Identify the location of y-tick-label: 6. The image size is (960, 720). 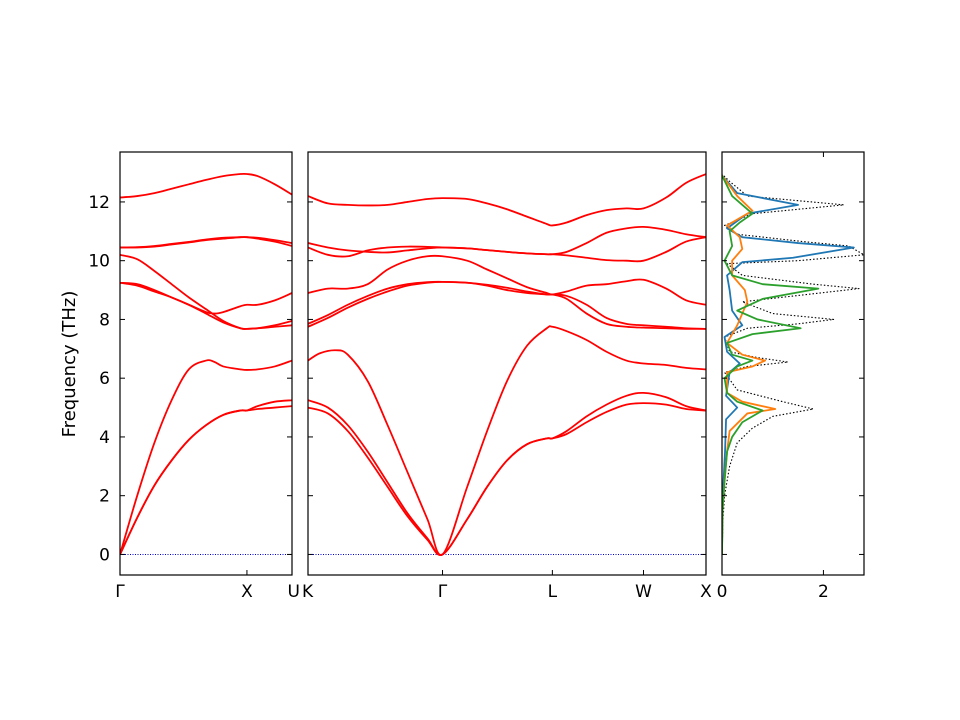
(104, 379).